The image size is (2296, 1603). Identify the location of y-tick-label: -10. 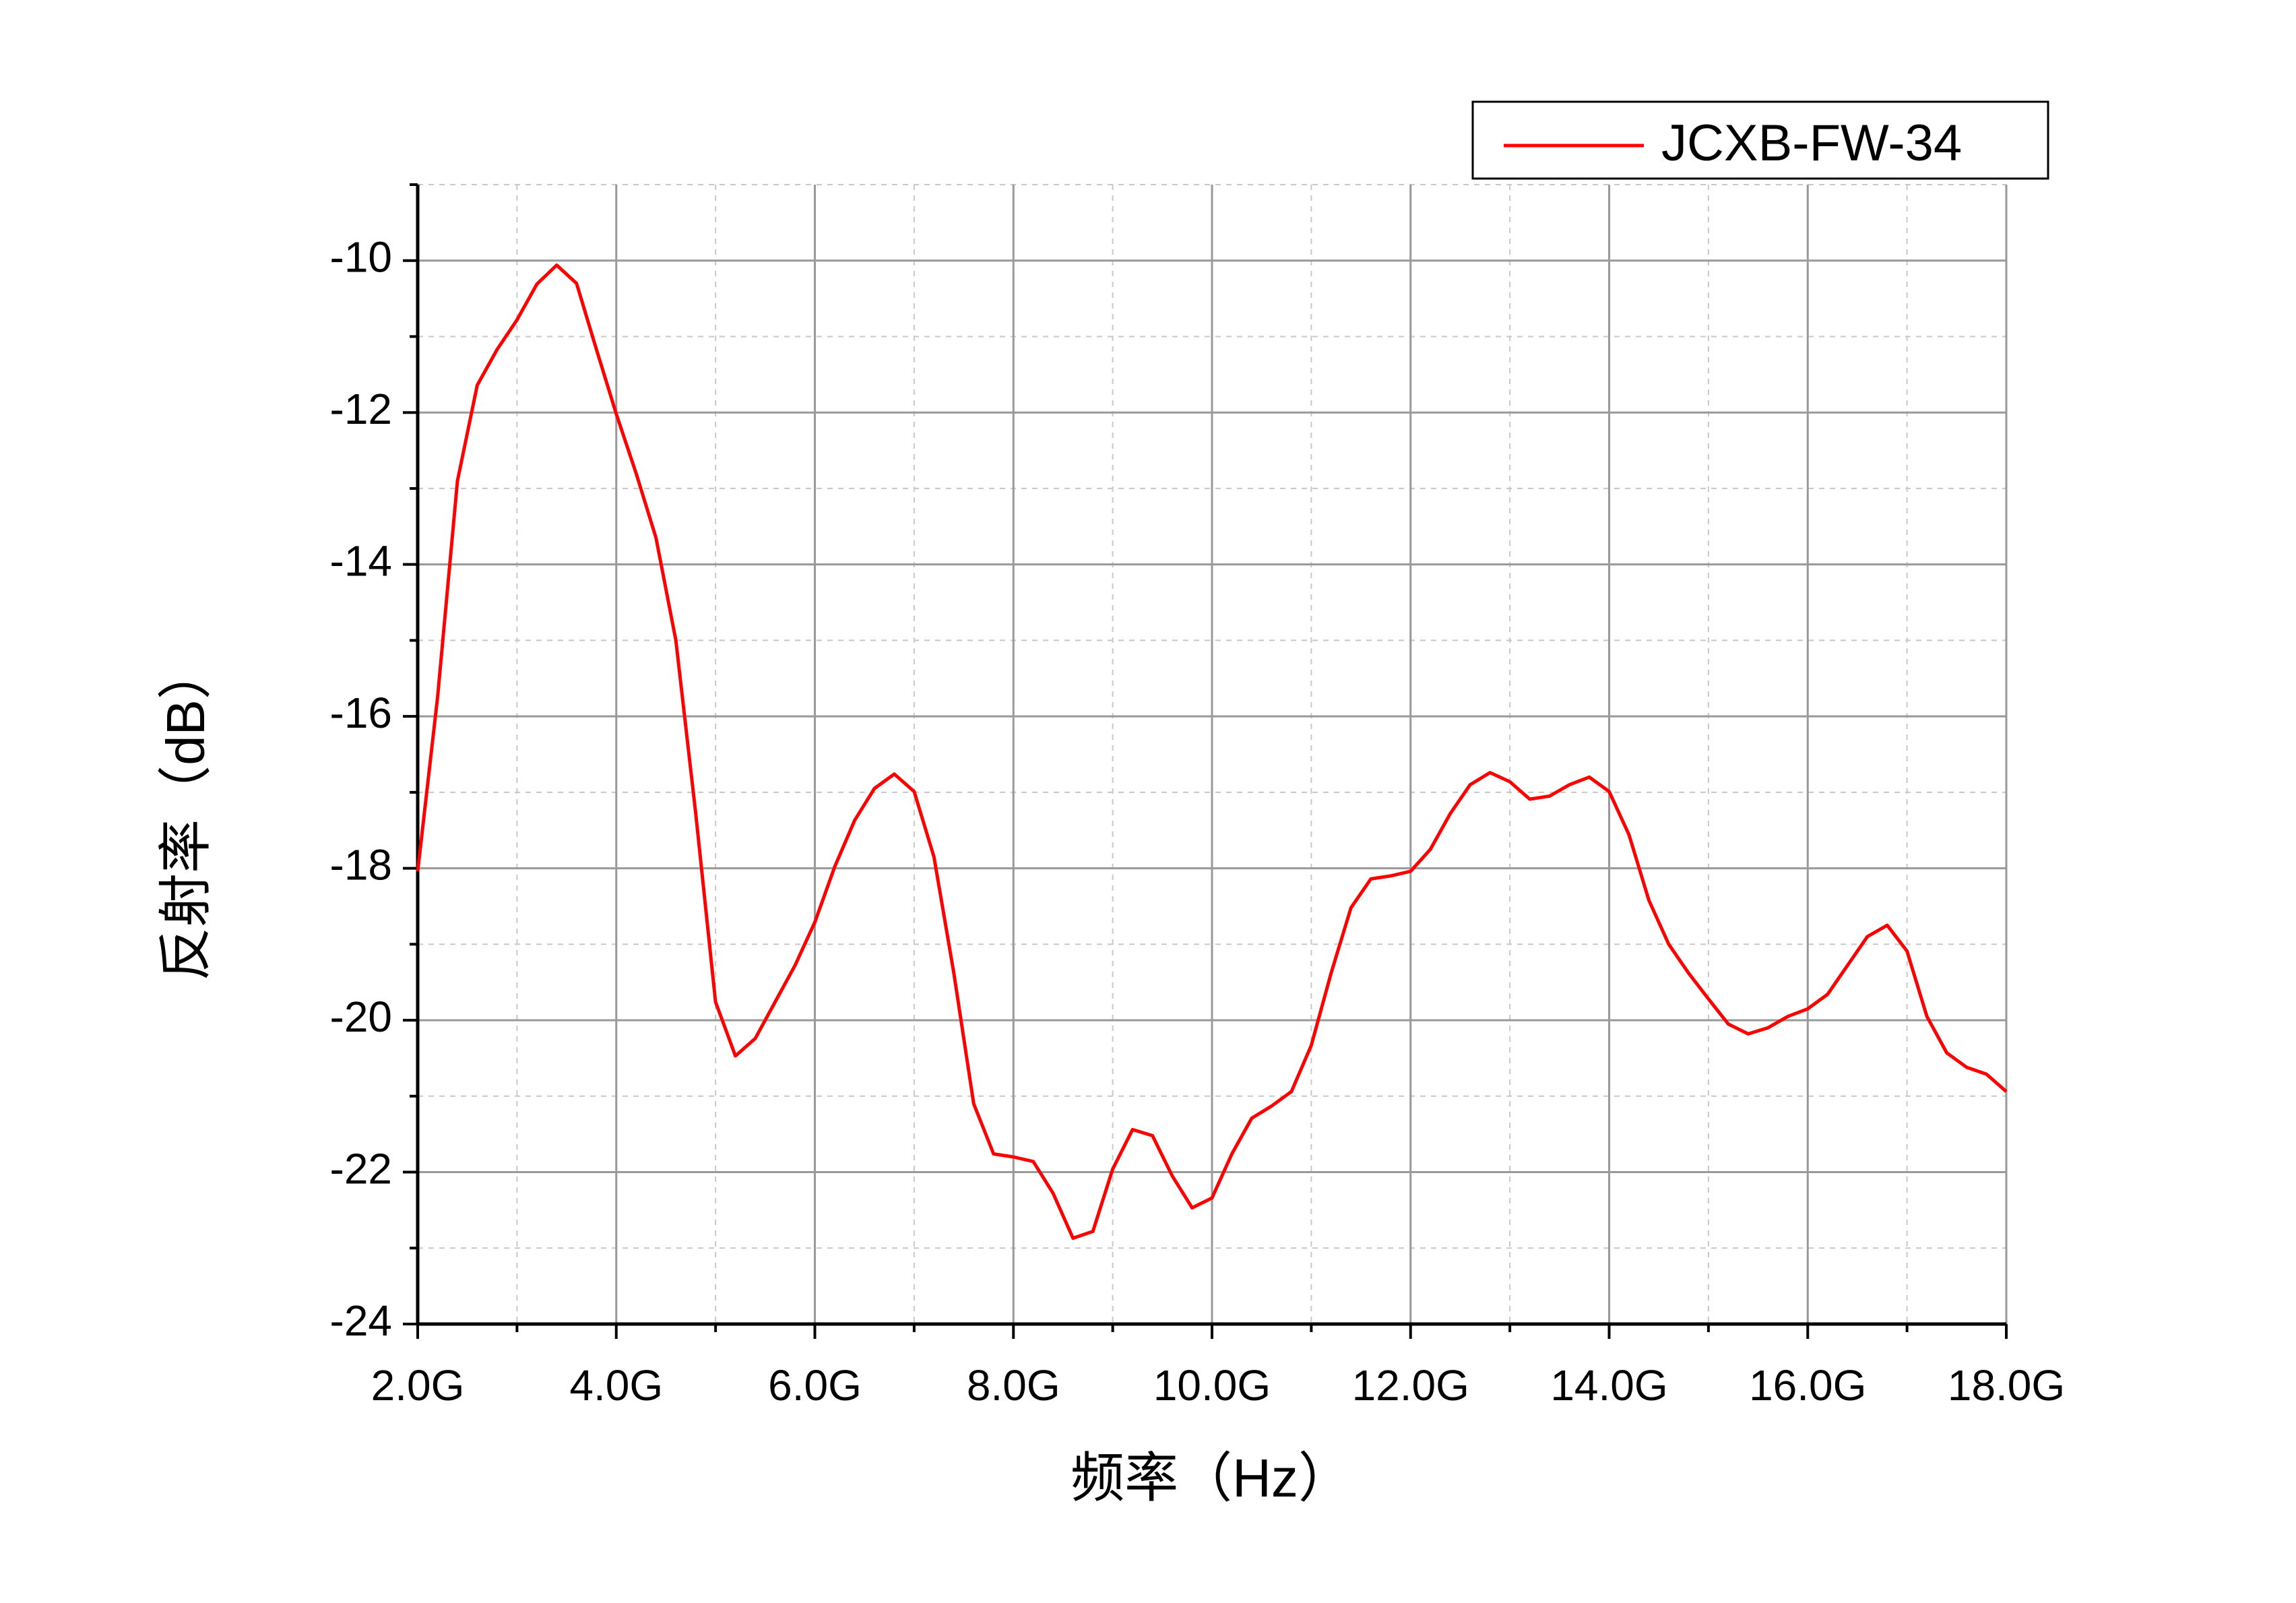
(361, 257).